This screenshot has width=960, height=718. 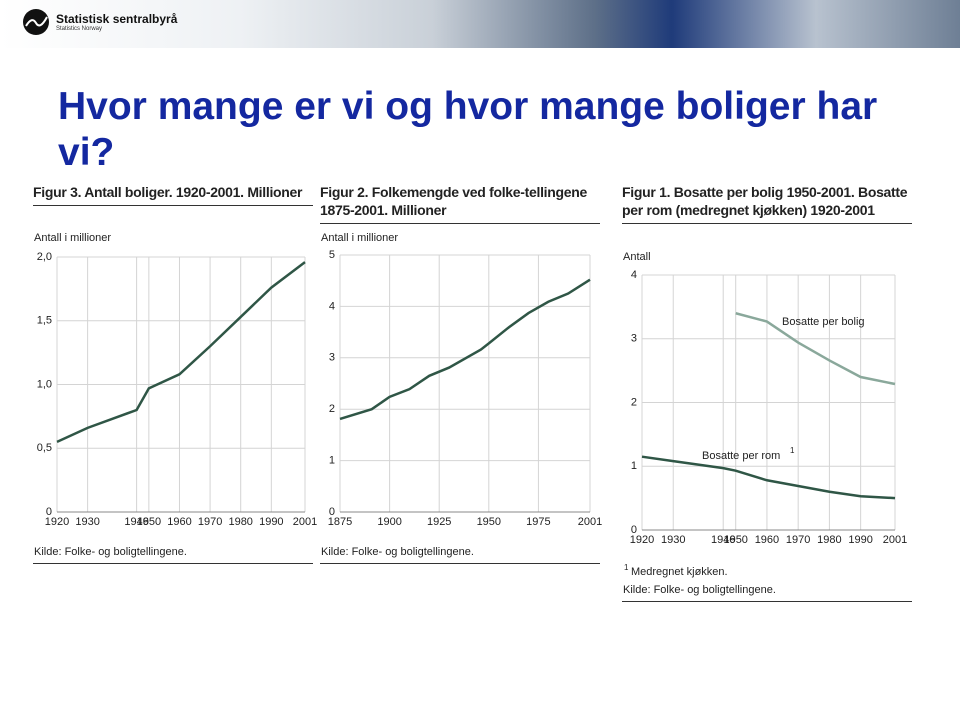 What do you see at coordinates (792, 450) in the screenshot?
I see `footnote-ref: 1` at bounding box center [792, 450].